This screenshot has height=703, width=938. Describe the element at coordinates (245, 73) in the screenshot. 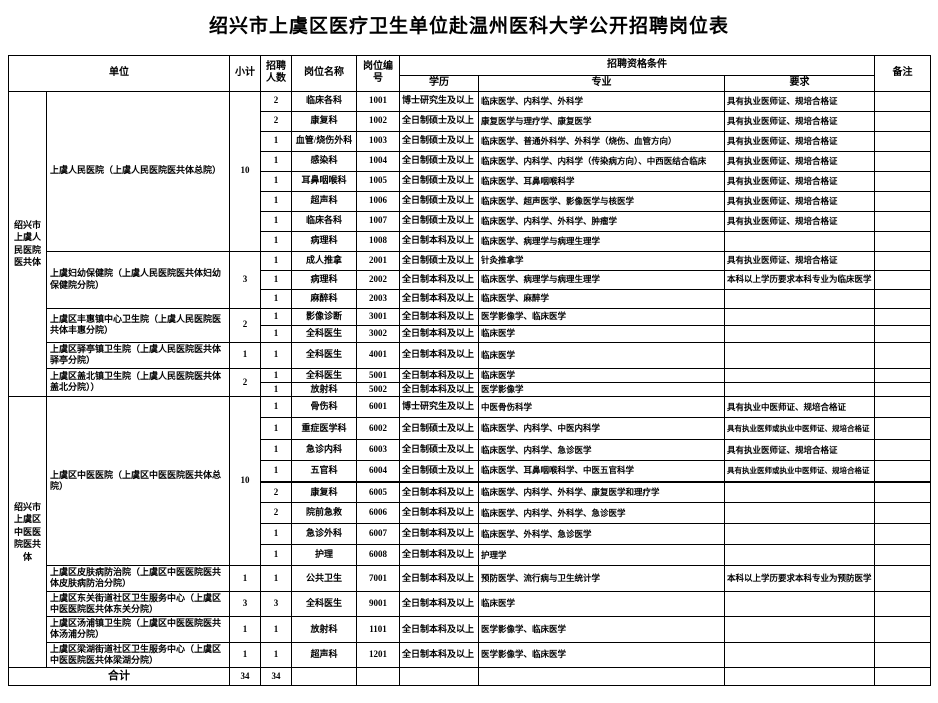

I see `header-subtotal: 小计` at that location.